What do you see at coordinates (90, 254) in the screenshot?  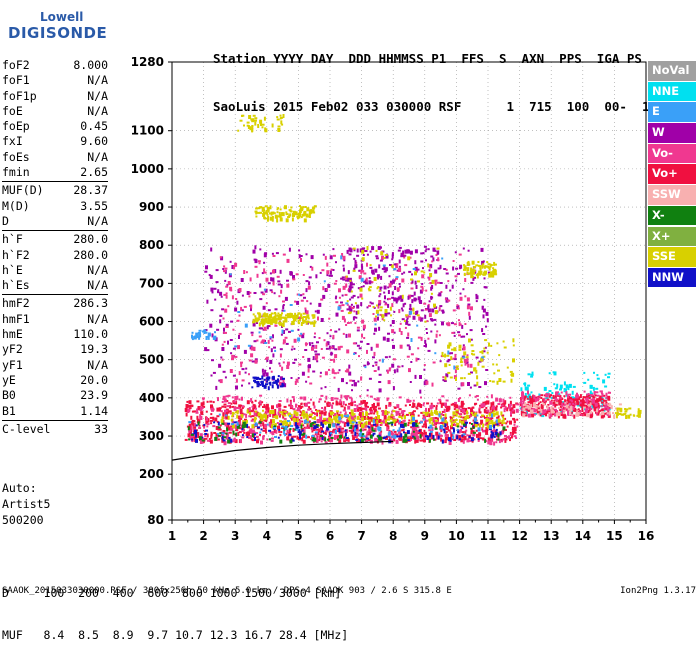 I see `param-value: 280.0` at bounding box center [90, 254].